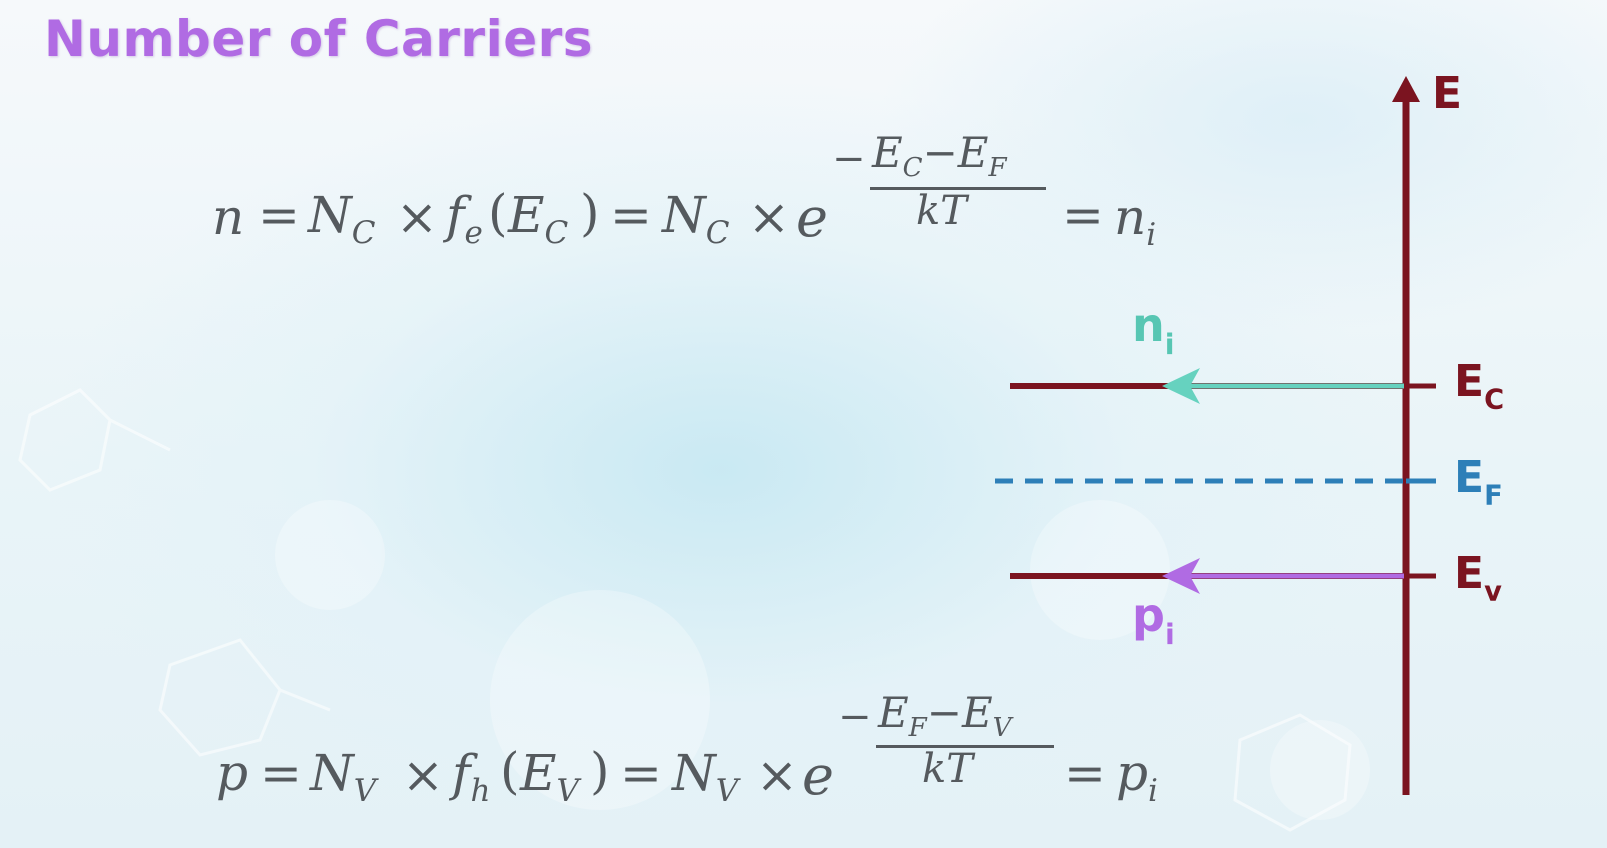 This screenshot has height=848, width=1607. I want to click on slide-title: Number of Carriers, so click(319, 39).